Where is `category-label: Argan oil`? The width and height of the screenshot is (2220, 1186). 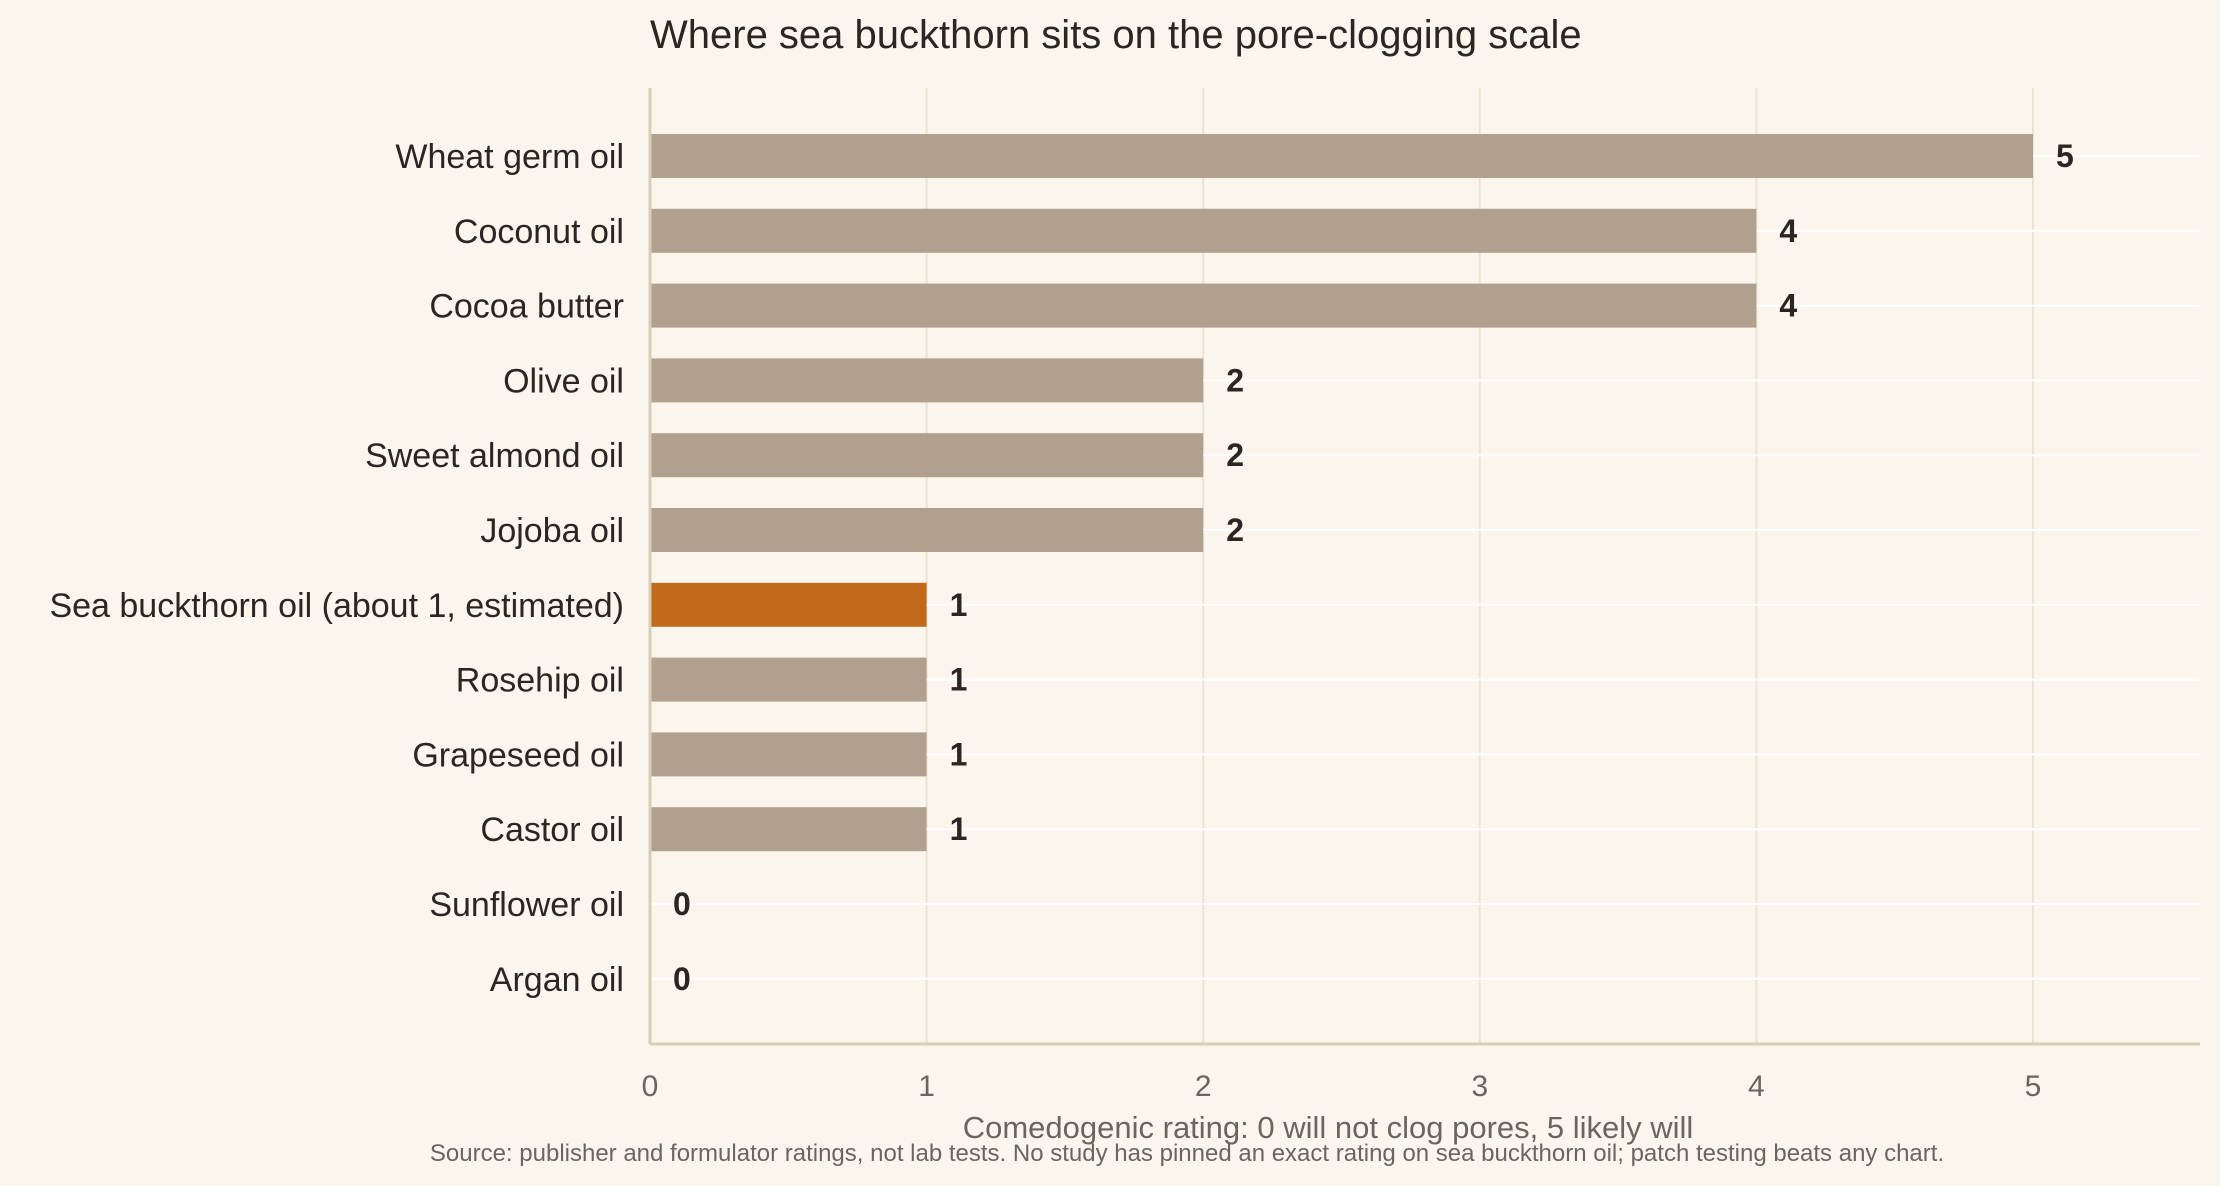
category-label: Argan oil is located at coordinates (557, 980).